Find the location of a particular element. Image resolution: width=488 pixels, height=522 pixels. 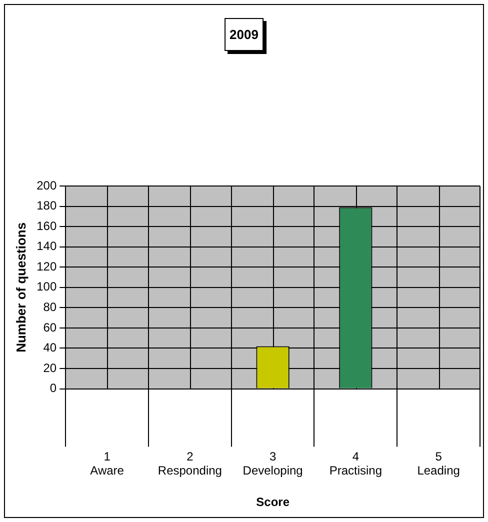

x-tick-label: 4 Practising is located at coordinates (355, 463).